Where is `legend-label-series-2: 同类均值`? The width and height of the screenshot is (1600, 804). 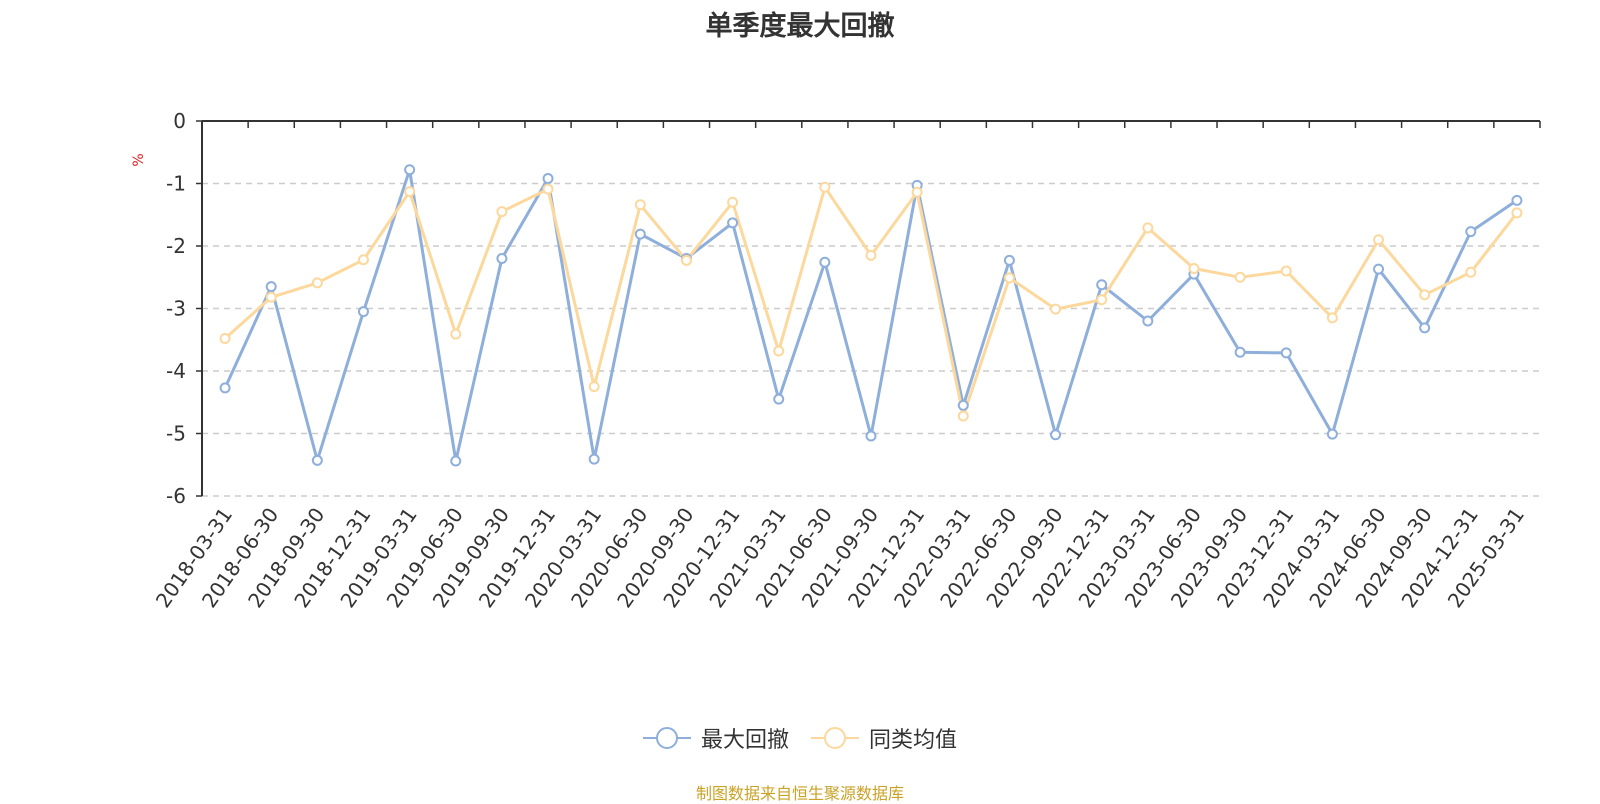
legend-label-series-2: 同类均值 is located at coordinates (913, 740).